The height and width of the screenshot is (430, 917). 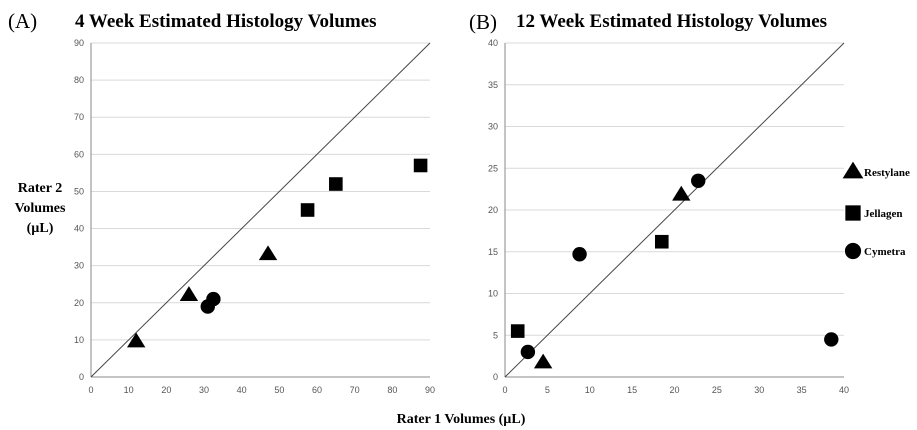 I want to click on legend-marker-cymetra, so click(x=853, y=251).